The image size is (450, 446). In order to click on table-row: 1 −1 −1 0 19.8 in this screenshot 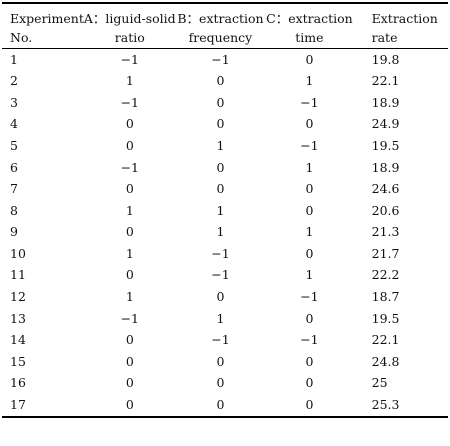, I will do `click(225, 60)`.